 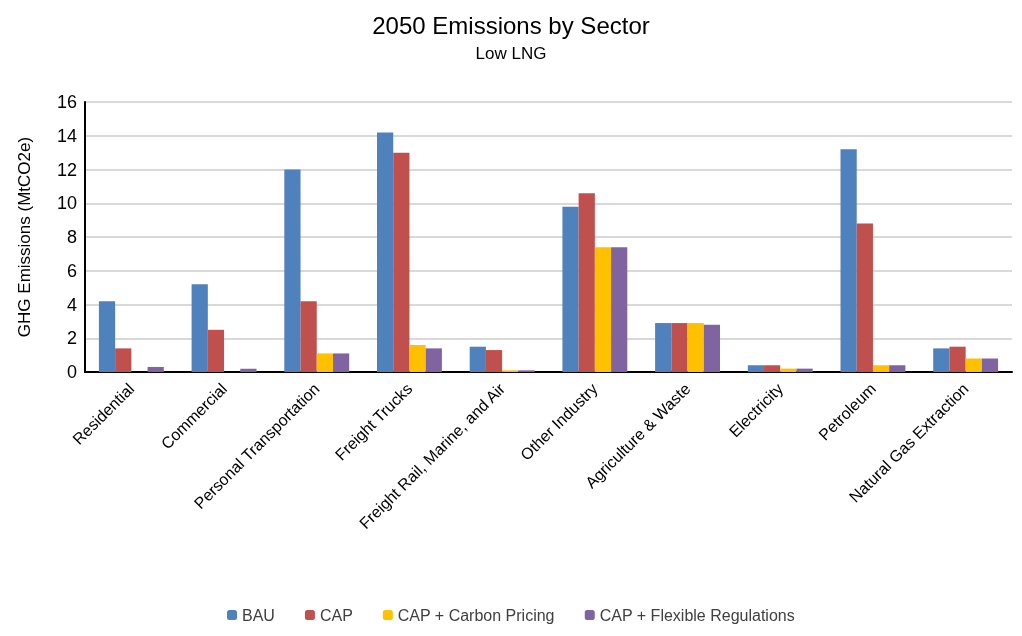 What do you see at coordinates (511, 53) in the screenshot?
I see `chart-subtitle: Low LNG` at bounding box center [511, 53].